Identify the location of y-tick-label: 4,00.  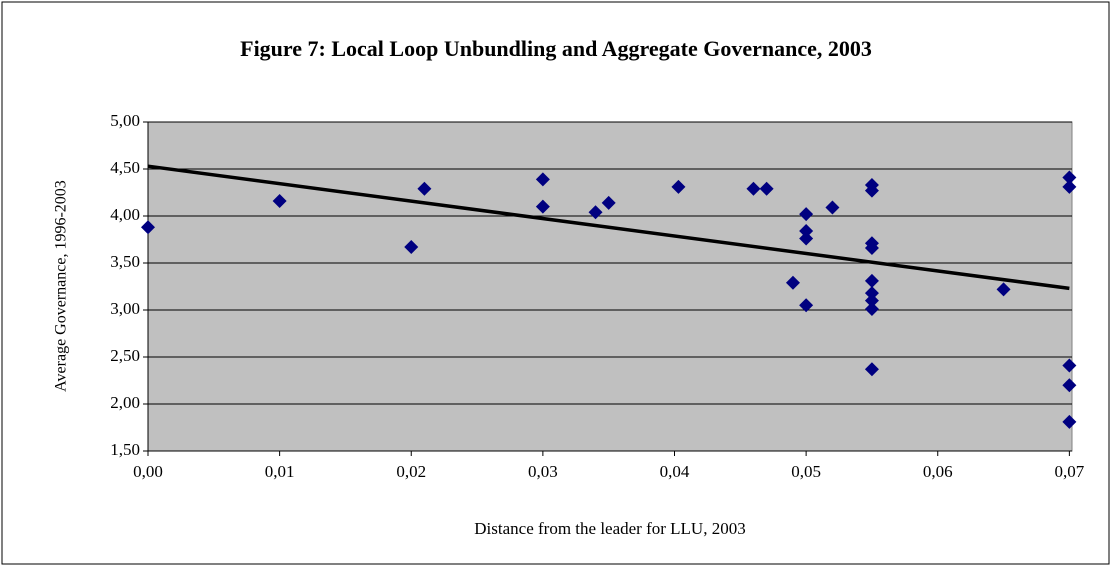
(125, 214).